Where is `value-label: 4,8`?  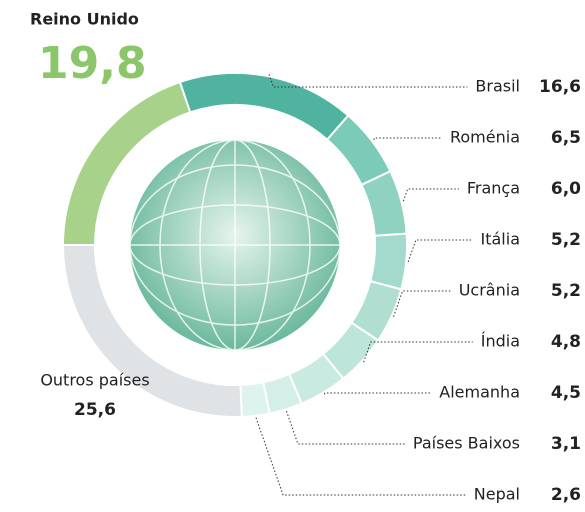
value-label: 4,8 is located at coordinates (566, 342).